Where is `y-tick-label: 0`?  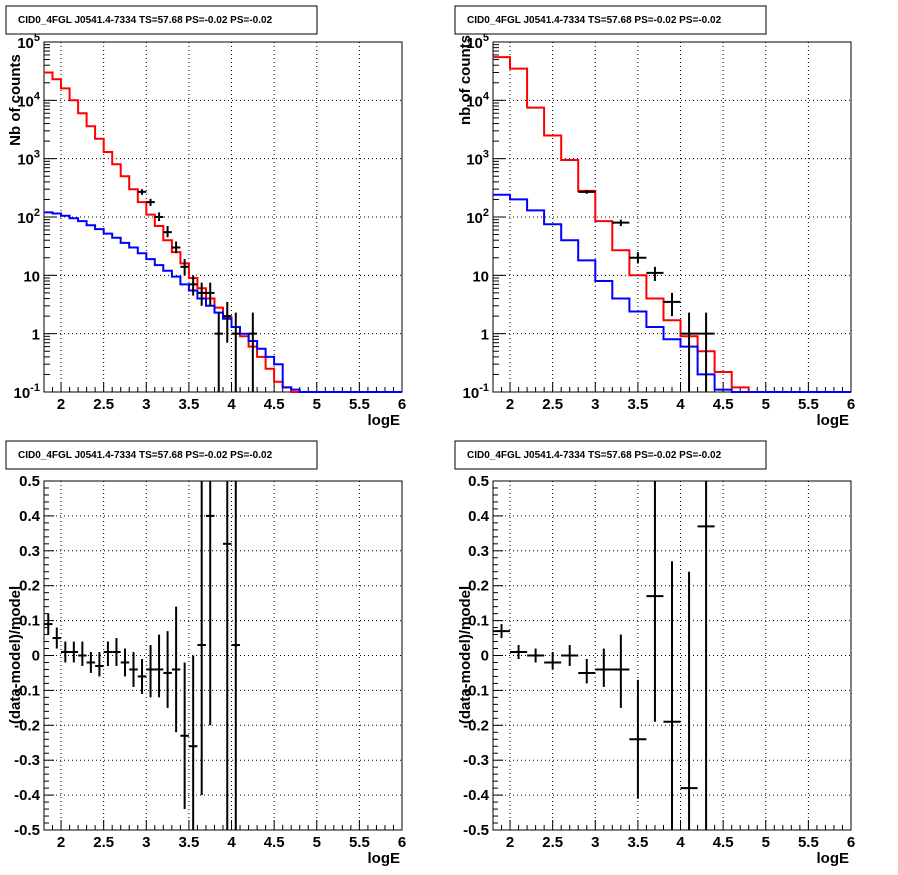
y-tick-label: 0 is located at coordinates (485, 656).